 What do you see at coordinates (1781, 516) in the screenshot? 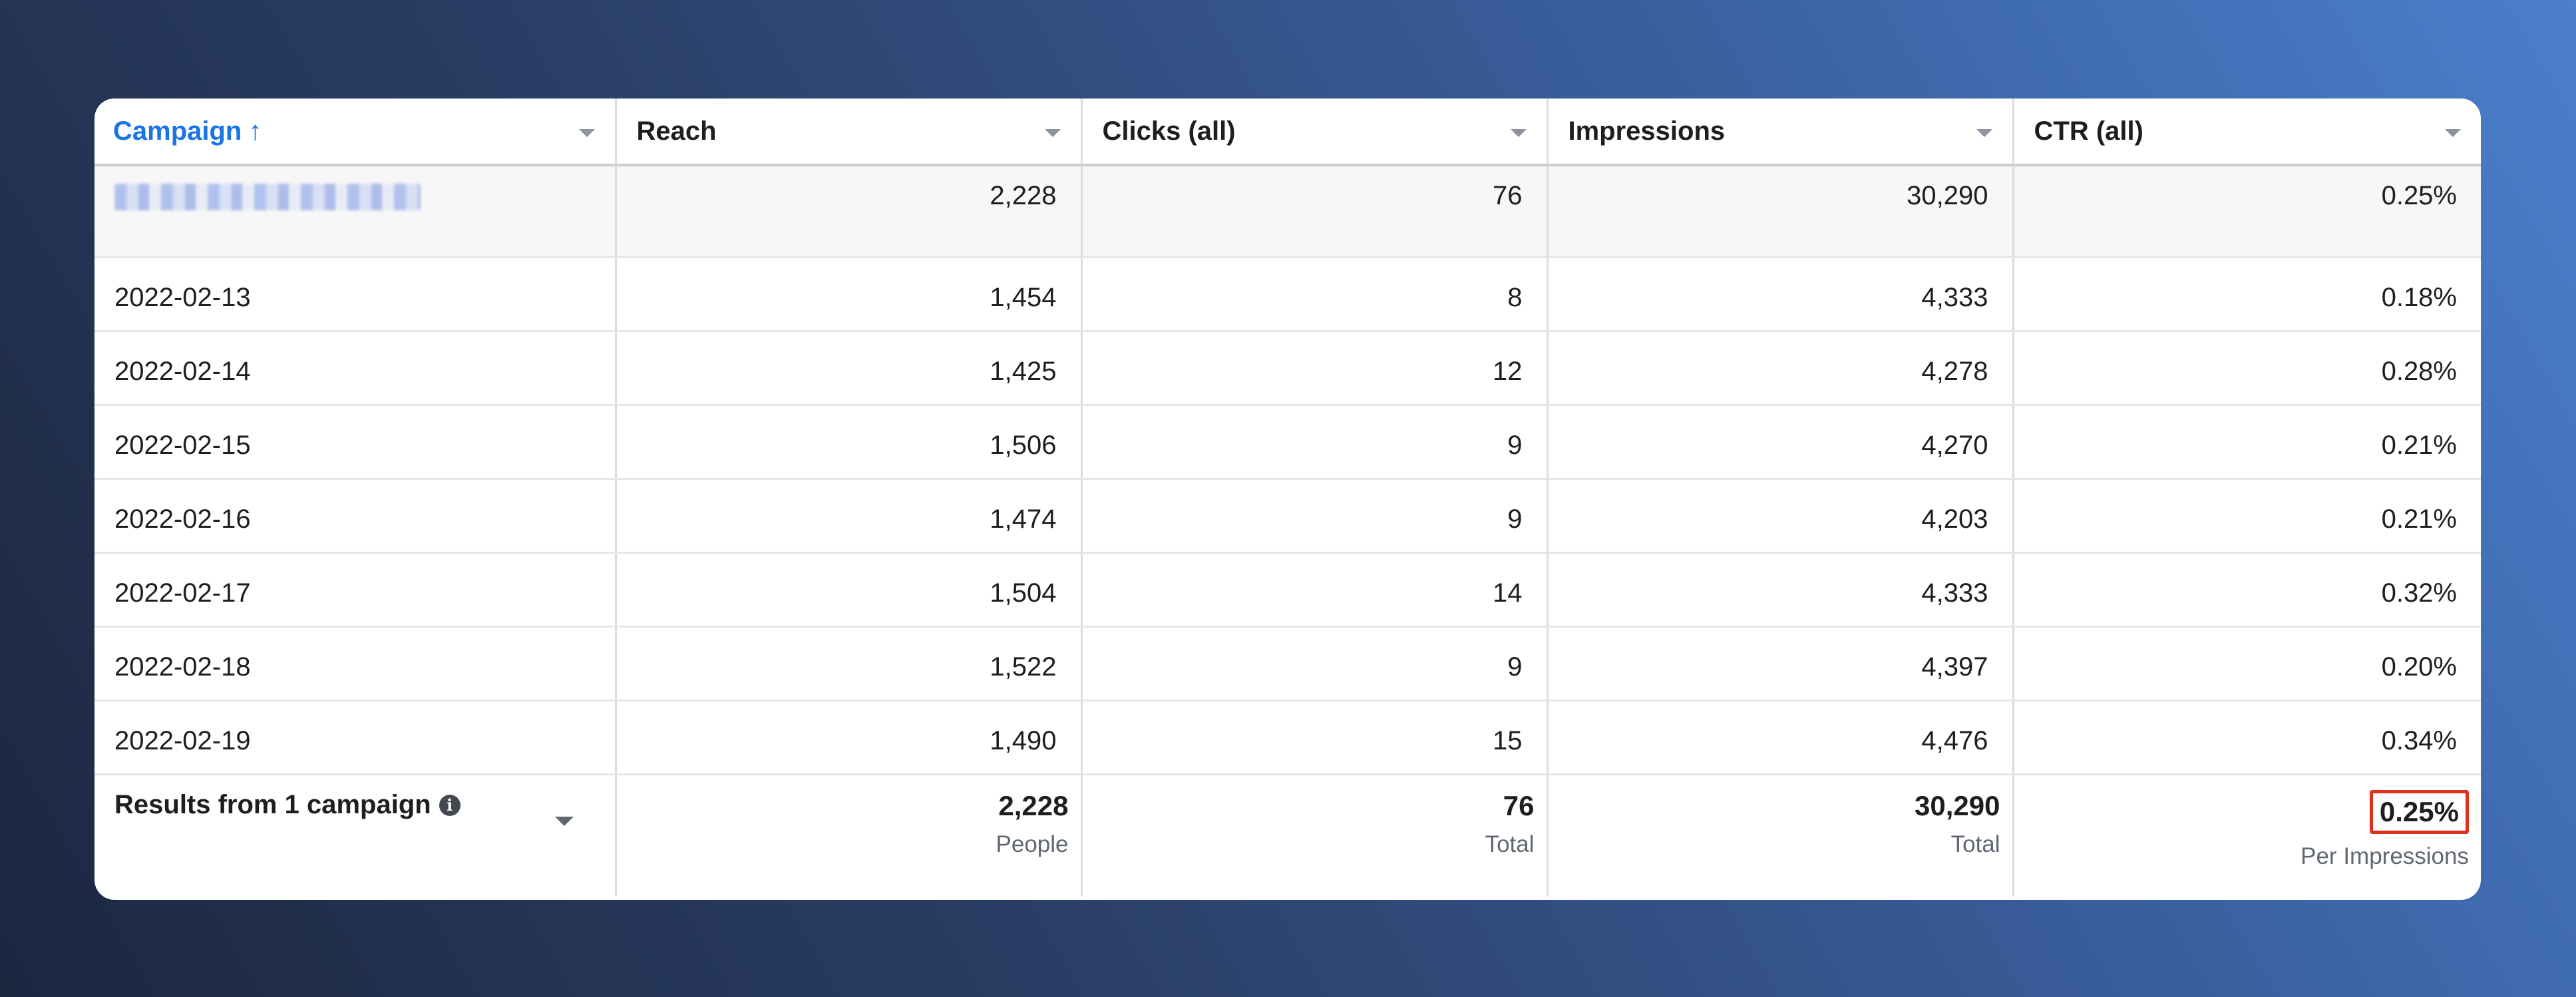
I see `impressions-cell: 4,203` at bounding box center [1781, 516].